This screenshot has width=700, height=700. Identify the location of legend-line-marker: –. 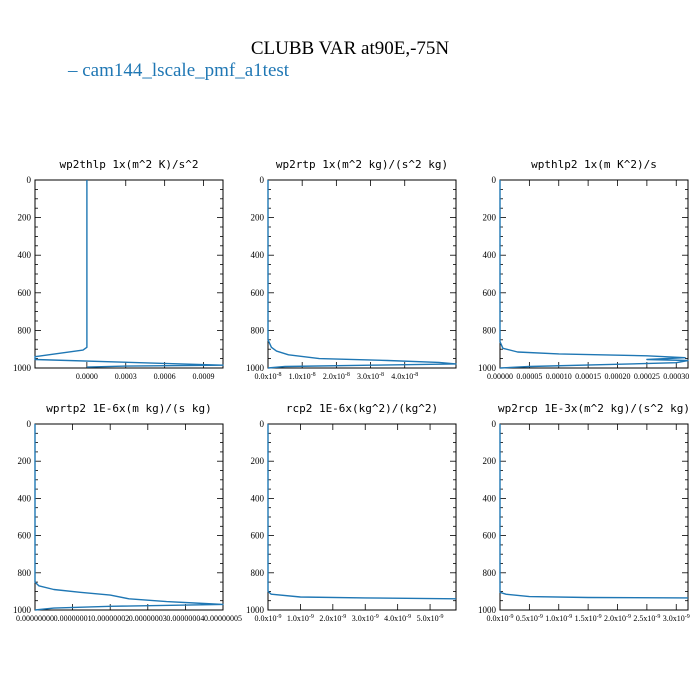
(75, 70).